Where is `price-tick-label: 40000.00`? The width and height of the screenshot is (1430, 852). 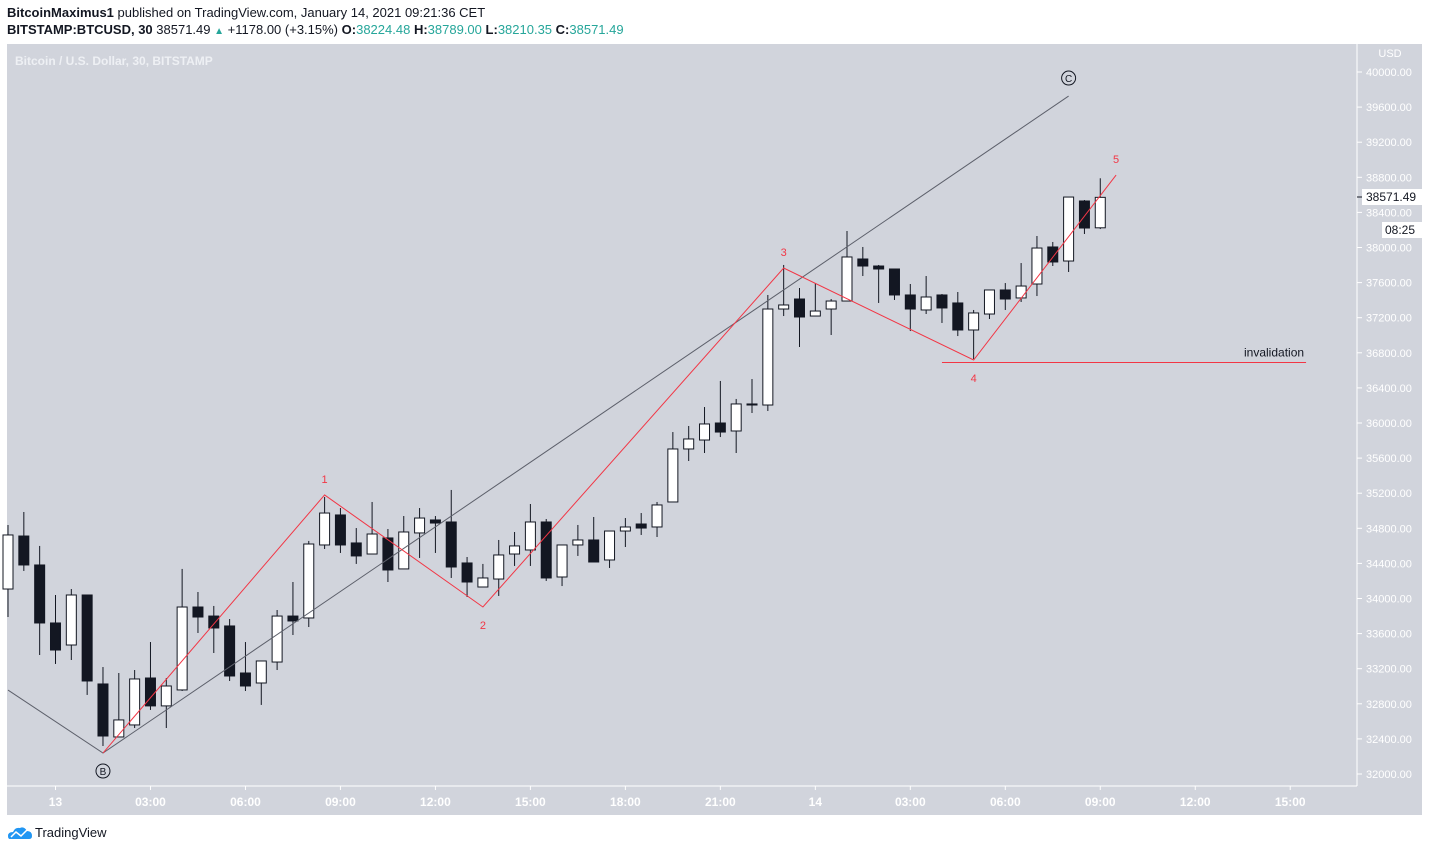 price-tick-label: 40000.00 is located at coordinates (1389, 73).